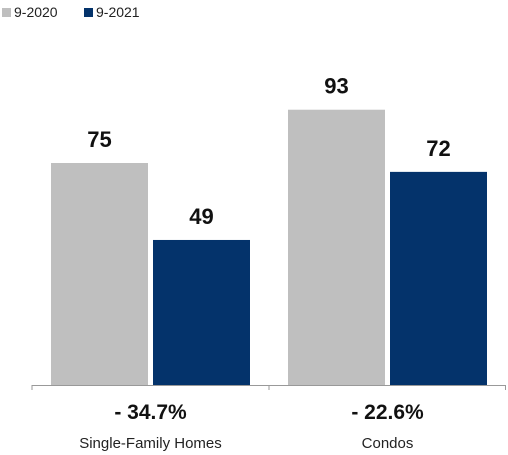  I want to click on legend-swatch-9-2020, so click(6, 12).